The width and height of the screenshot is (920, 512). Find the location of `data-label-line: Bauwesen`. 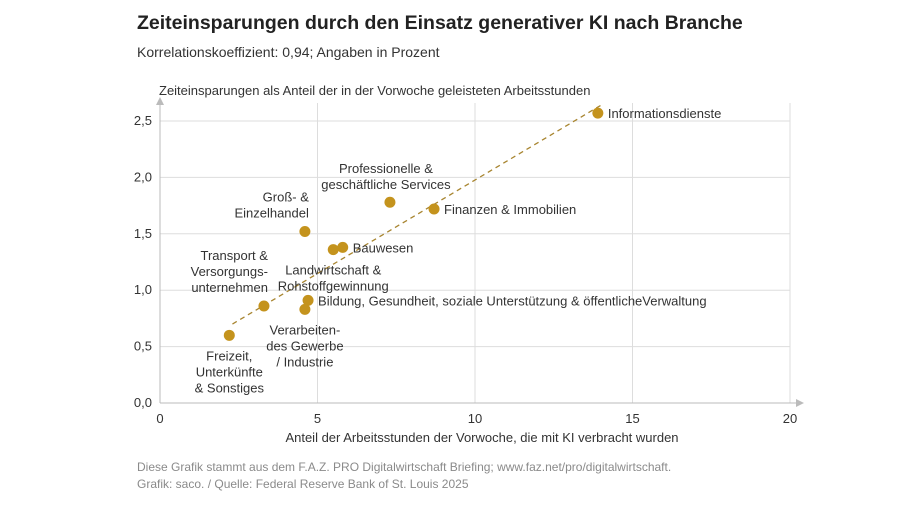

data-label-line: Bauwesen is located at coordinates (383, 247).